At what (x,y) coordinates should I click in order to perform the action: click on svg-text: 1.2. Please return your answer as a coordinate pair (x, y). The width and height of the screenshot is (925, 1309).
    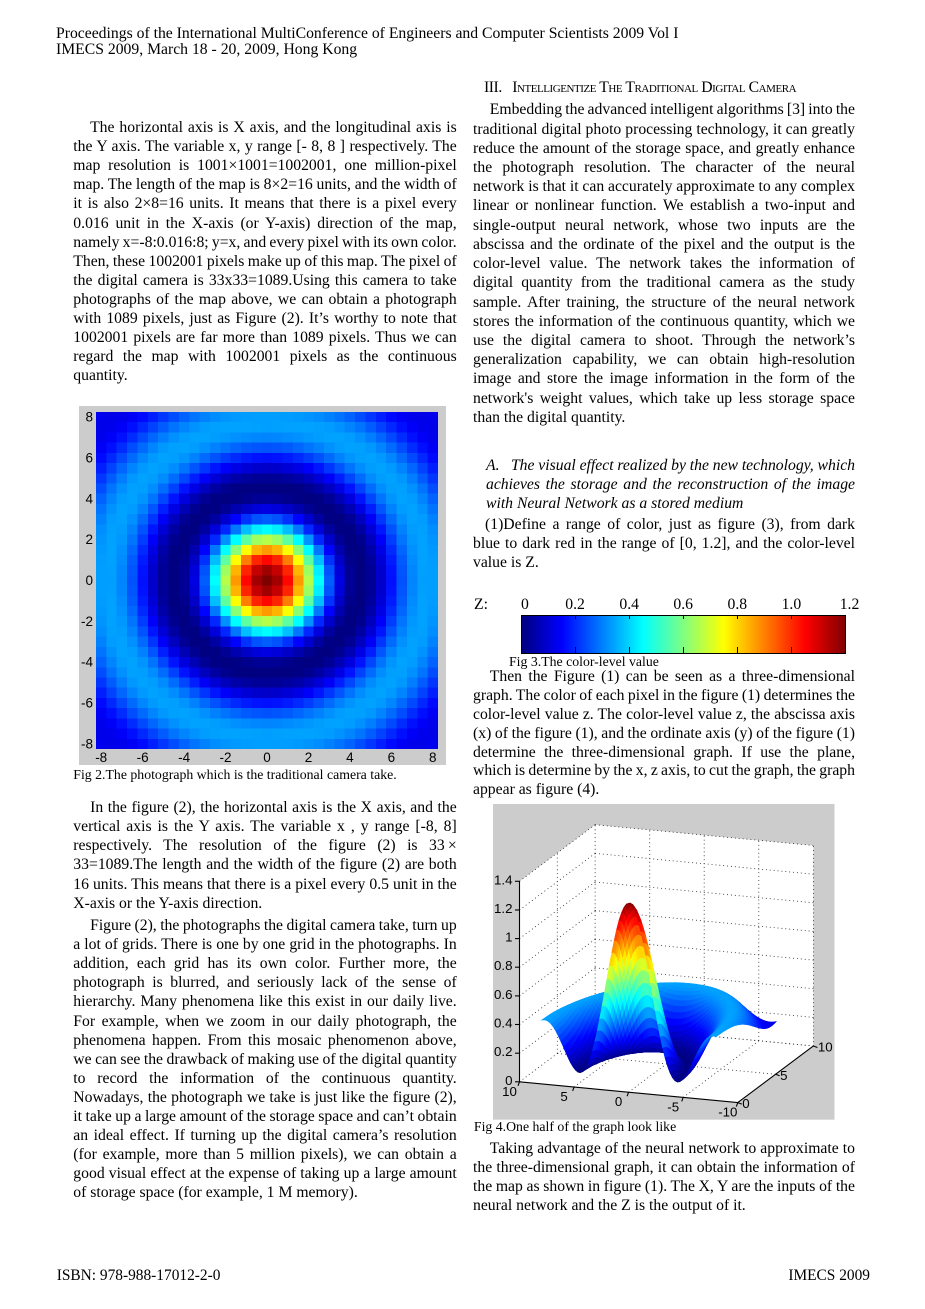
    Looking at the image, I should click on (503, 908).